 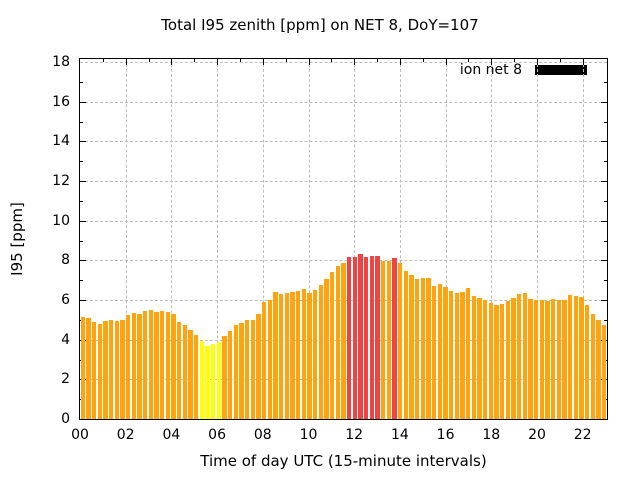 I want to click on bar-21:30, so click(x=570, y=357).